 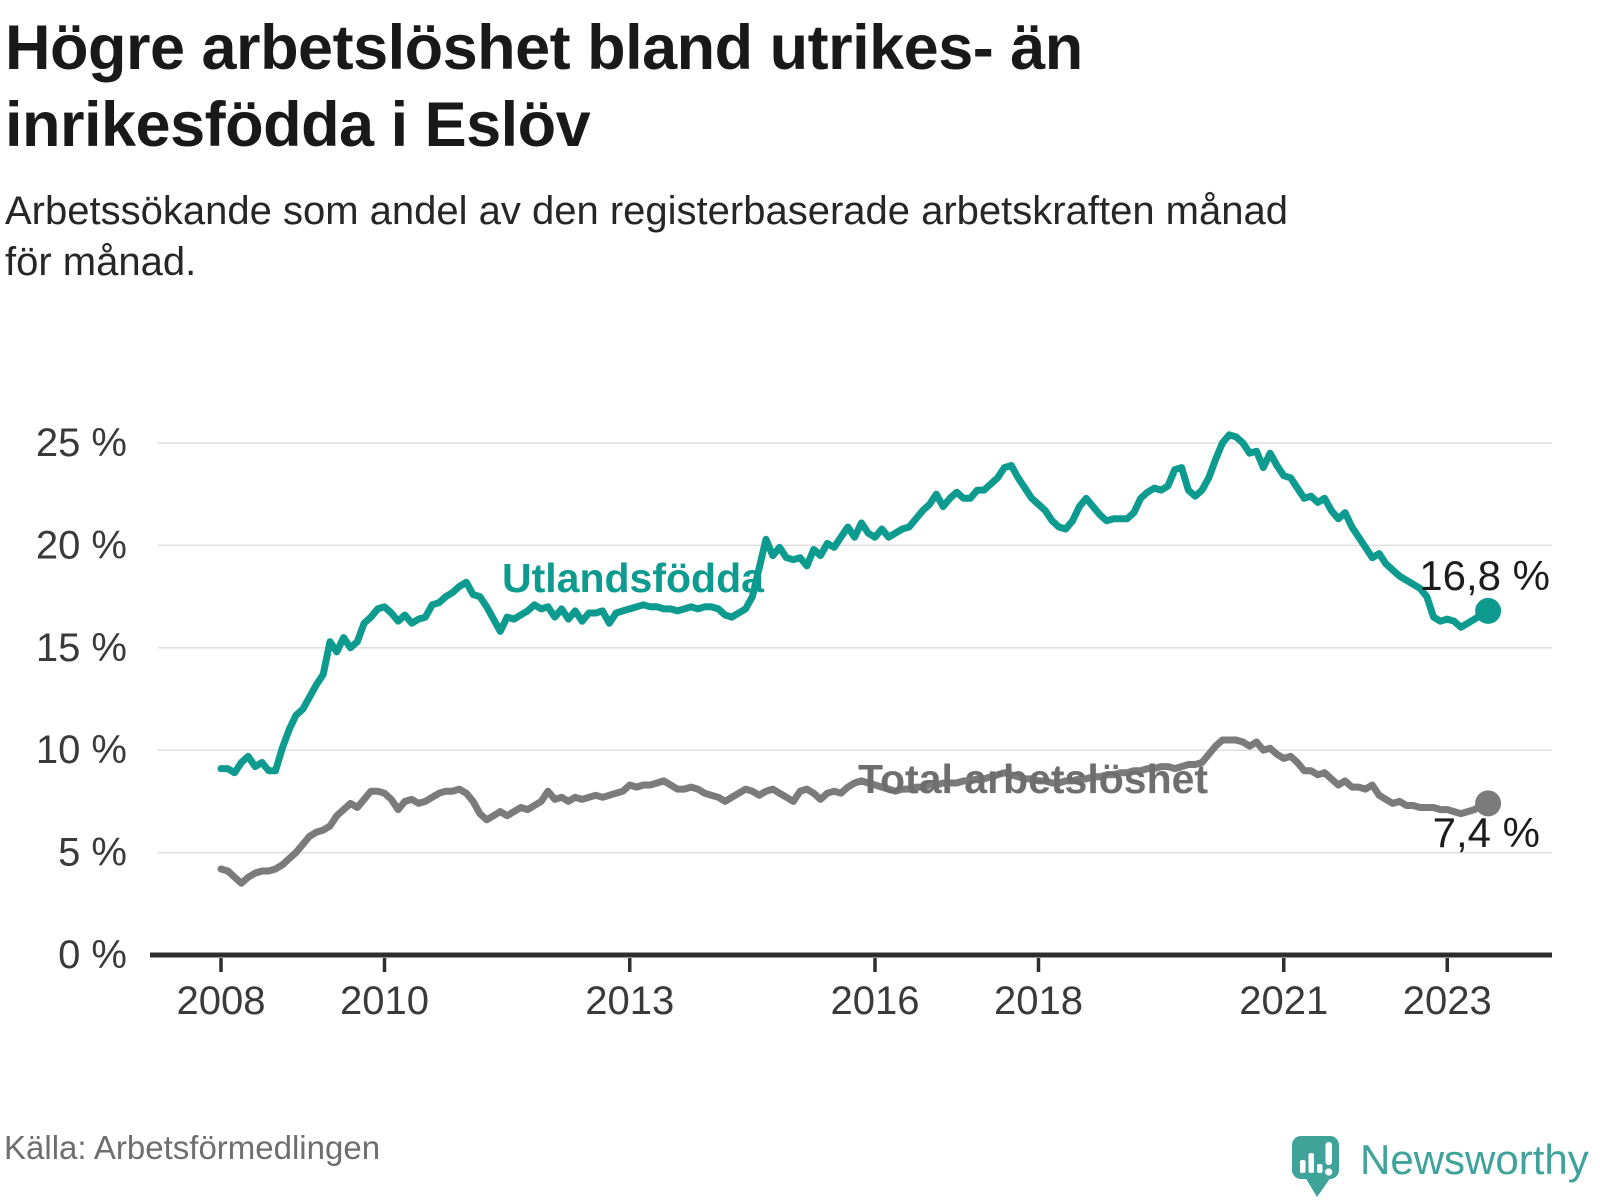 What do you see at coordinates (629, 1001) in the screenshot?
I see `x-axis-tick-label-2013: 2013` at bounding box center [629, 1001].